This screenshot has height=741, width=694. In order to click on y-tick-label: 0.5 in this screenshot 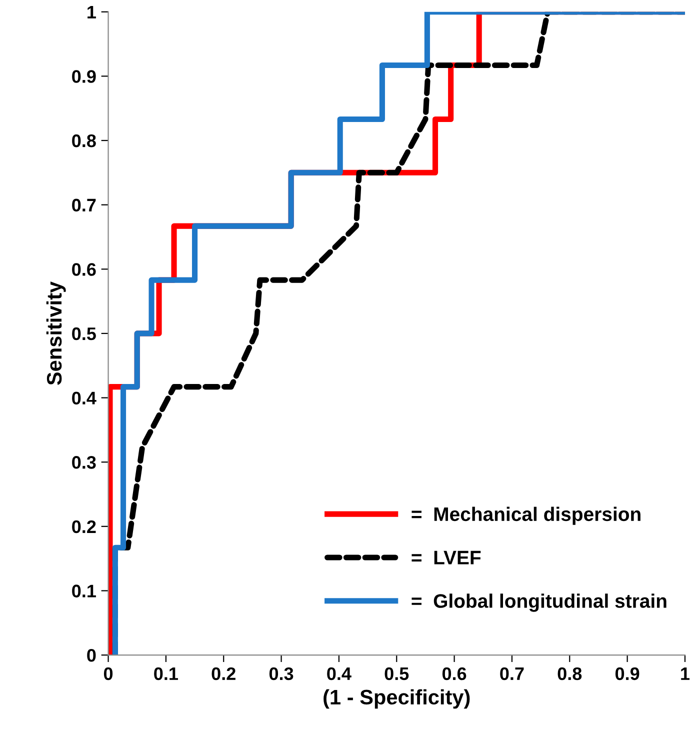, I will do `click(84, 333)`.